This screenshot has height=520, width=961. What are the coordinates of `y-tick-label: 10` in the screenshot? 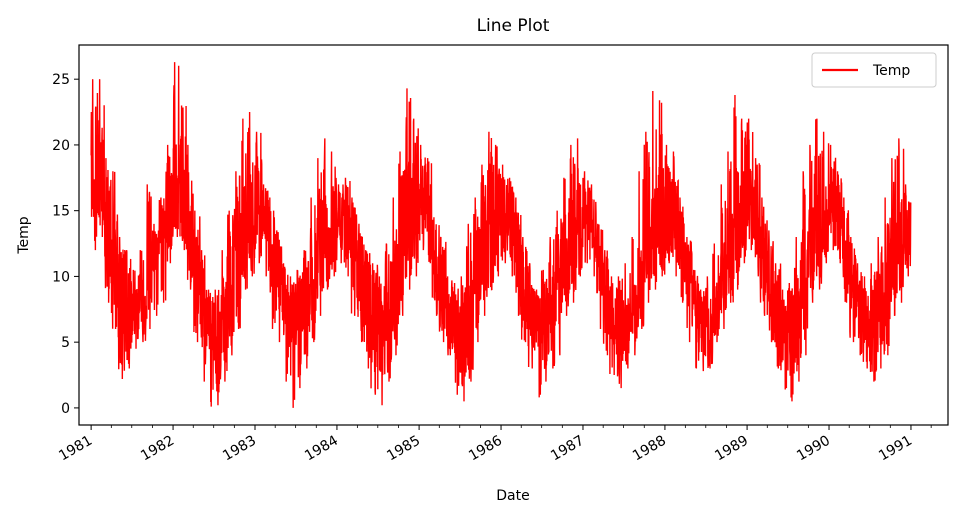 It's located at (61, 277).